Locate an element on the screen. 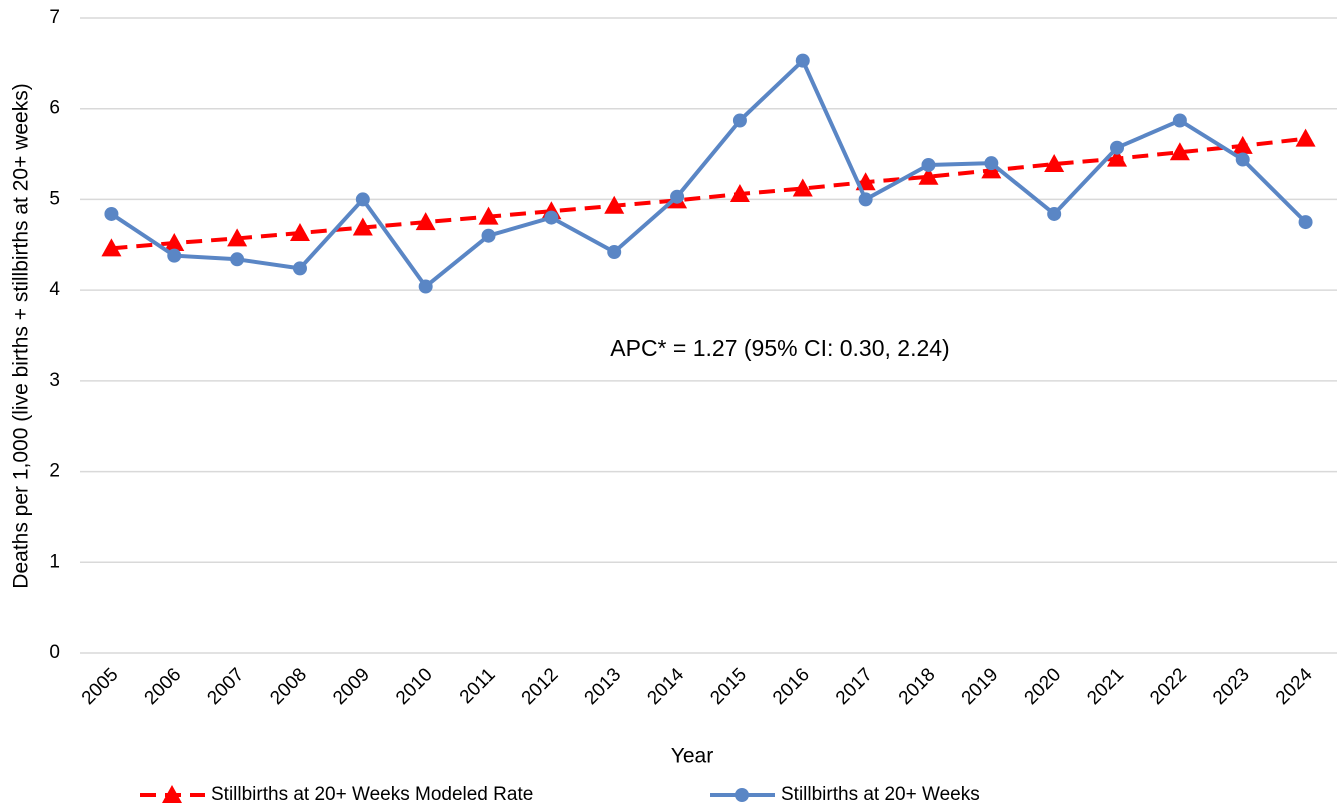 The height and width of the screenshot is (810, 1340). x-tick-label: 2013 is located at coordinates (603, 686).